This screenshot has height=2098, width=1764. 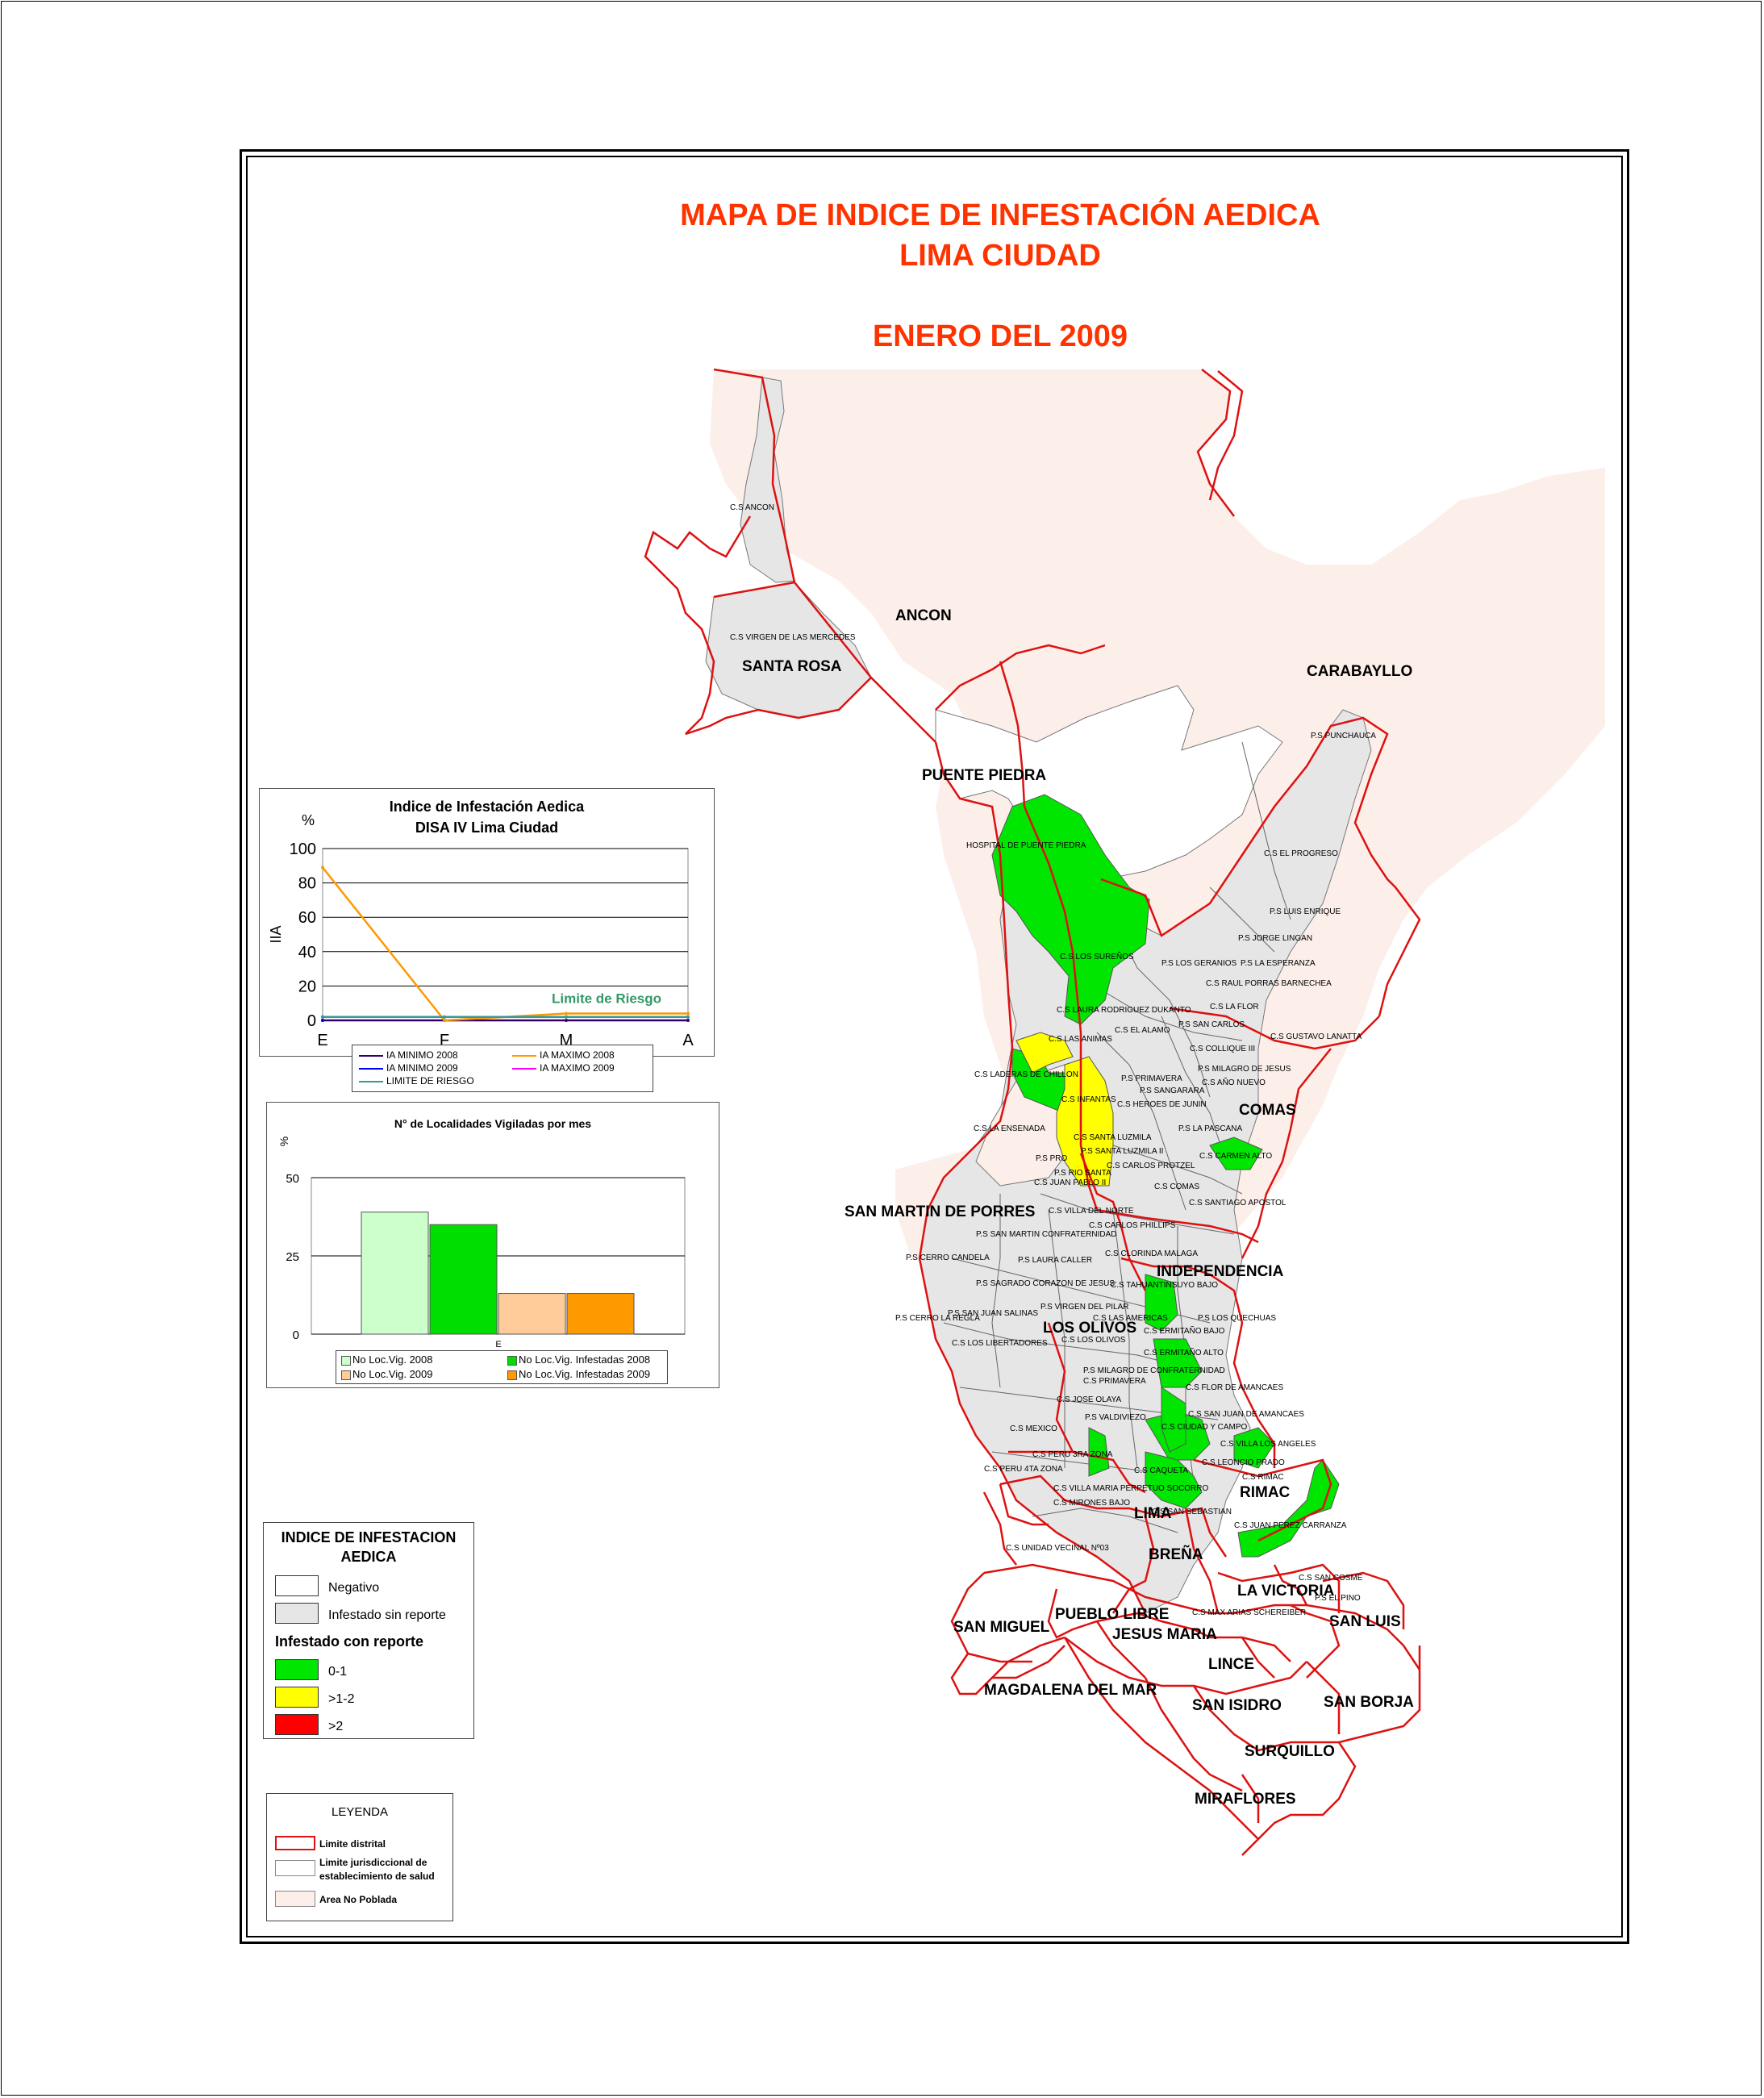 I want to click on est-label: P.S VALDIVIEZO, so click(x=1115, y=1418).